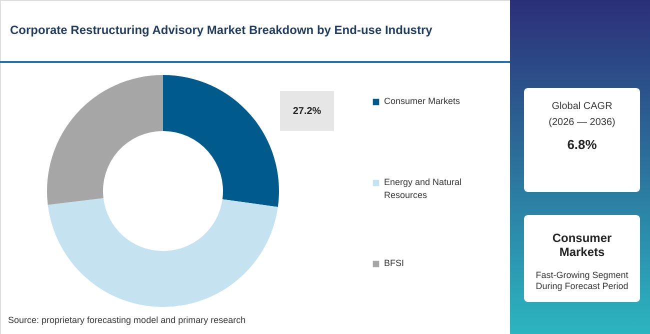  What do you see at coordinates (582, 106) in the screenshot?
I see `text: Global CAGR` at bounding box center [582, 106].